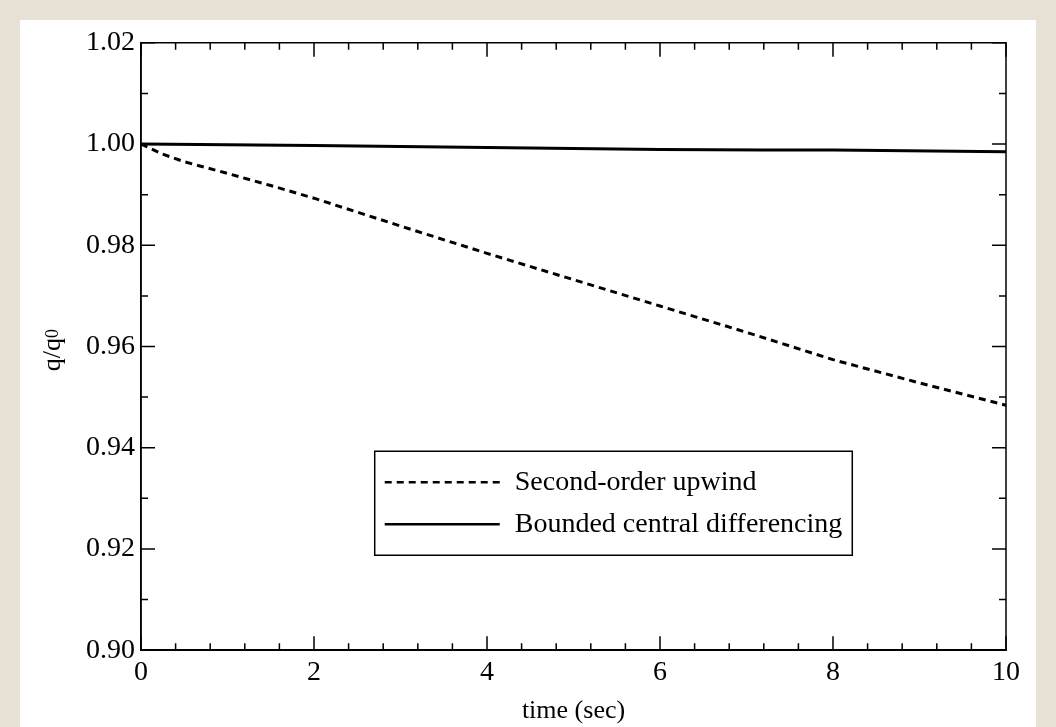 The width and height of the screenshot is (1056, 727). Describe the element at coordinates (141, 671) in the screenshot. I see `x-tick-label: 0` at that location.